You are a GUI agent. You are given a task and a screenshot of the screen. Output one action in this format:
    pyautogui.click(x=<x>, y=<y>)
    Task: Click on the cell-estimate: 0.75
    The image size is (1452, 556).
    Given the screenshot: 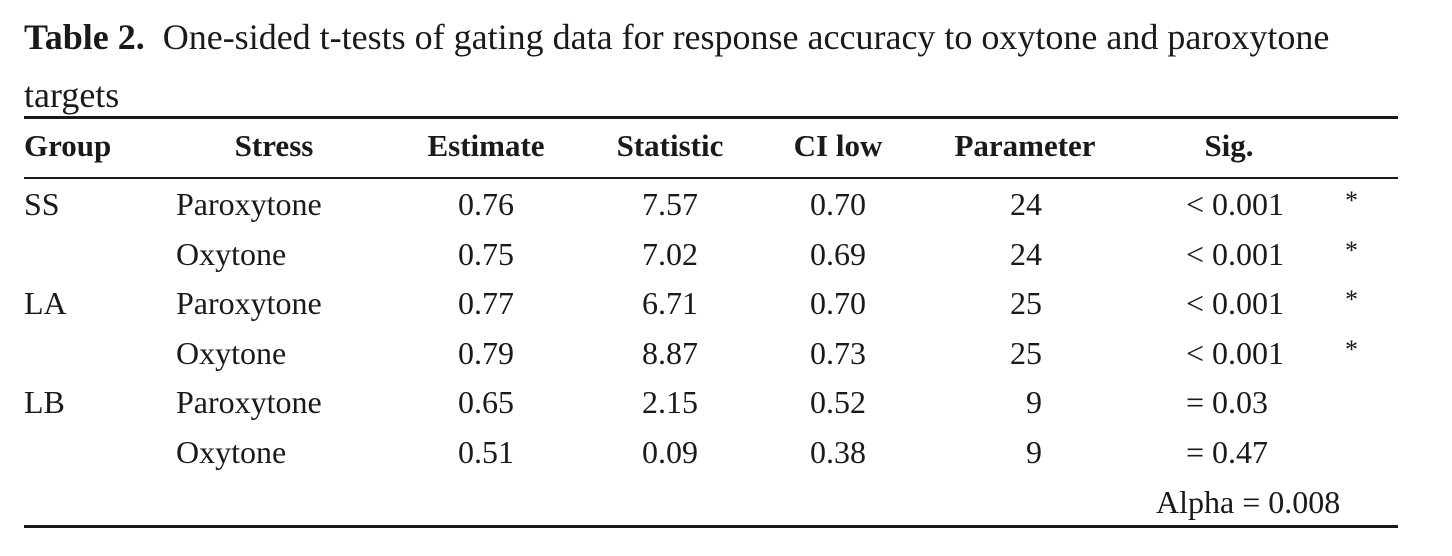 What is the action you would take?
    pyautogui.click(x=486, y=253)
    